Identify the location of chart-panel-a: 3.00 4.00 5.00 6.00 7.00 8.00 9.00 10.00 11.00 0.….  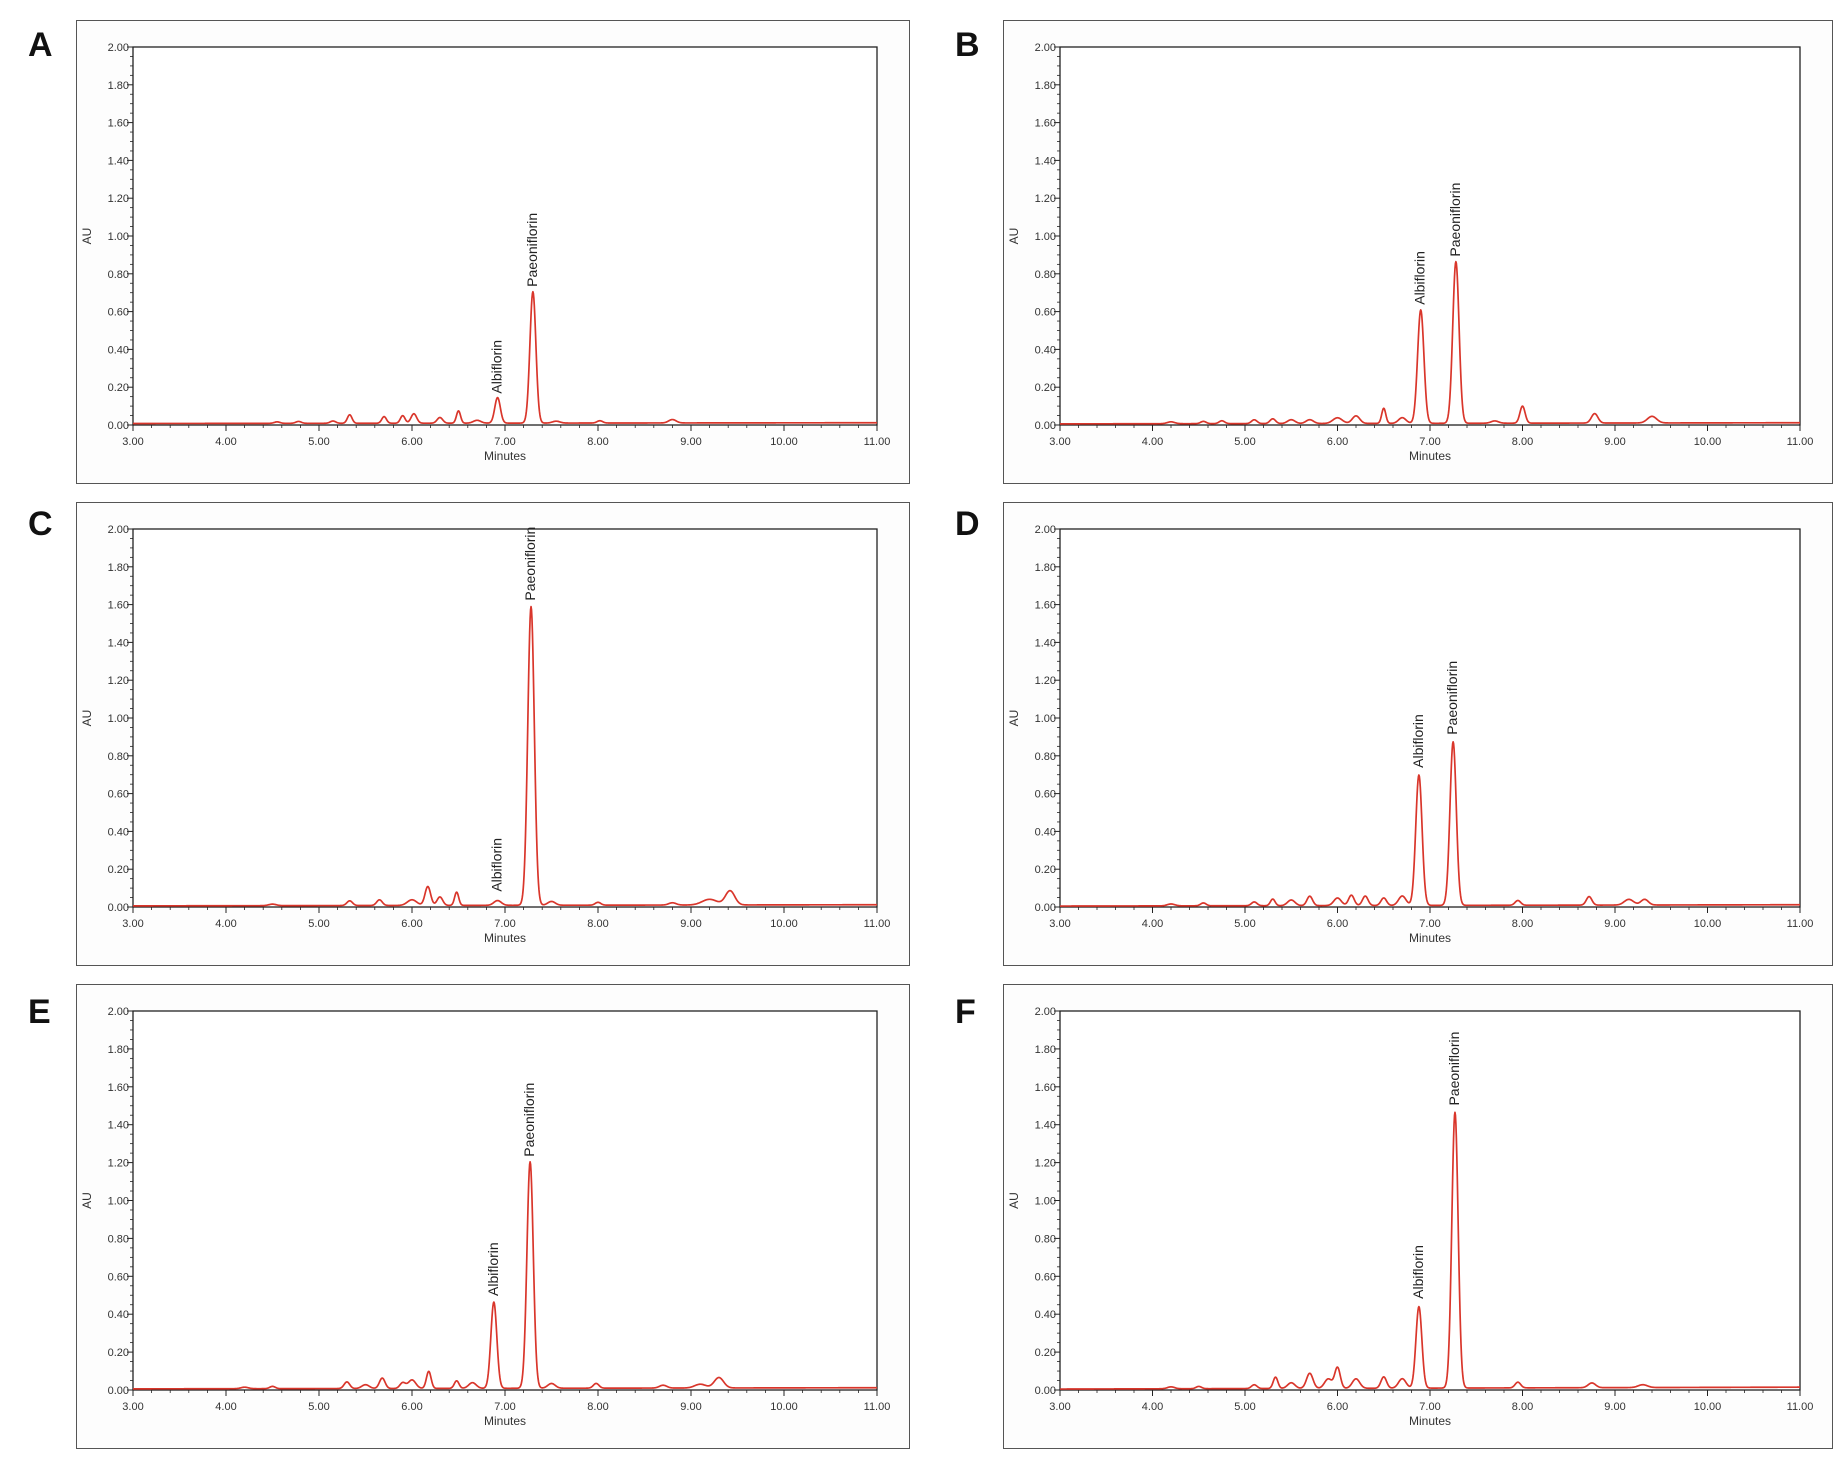
(493, 252).